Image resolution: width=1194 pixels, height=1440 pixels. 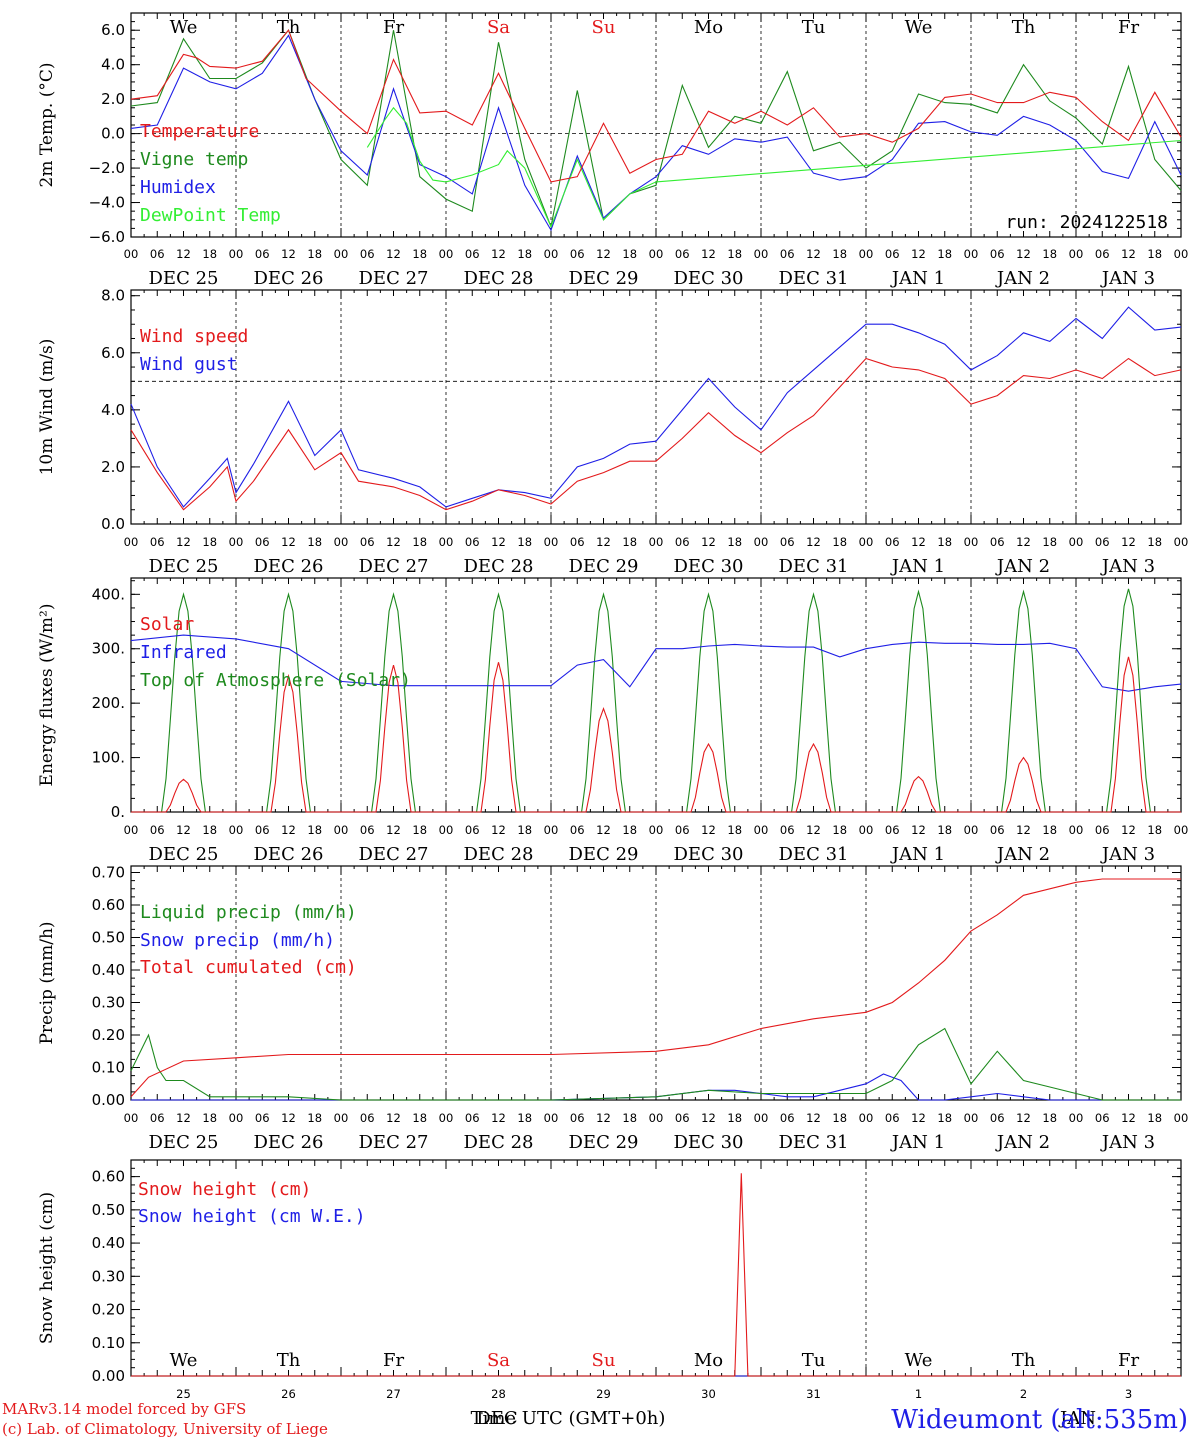 What do you see at coordinates (224, 1189) in the screenshot?
I see `legend-entry: Snow height (cm)` at bounding box center [224, 1189].